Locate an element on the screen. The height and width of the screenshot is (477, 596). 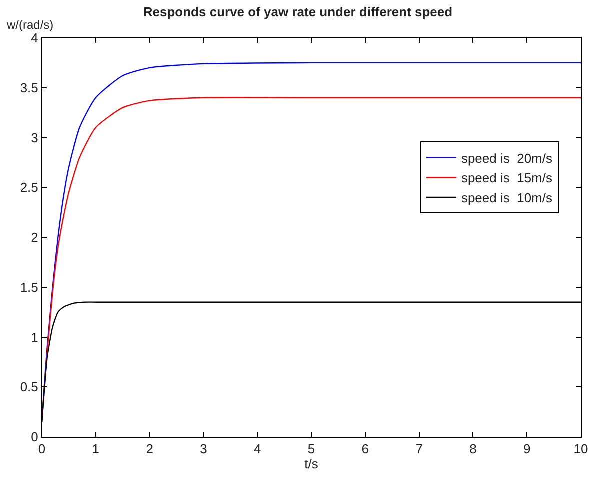
x-tick-label: 6 is located at coordinates (366, 449).